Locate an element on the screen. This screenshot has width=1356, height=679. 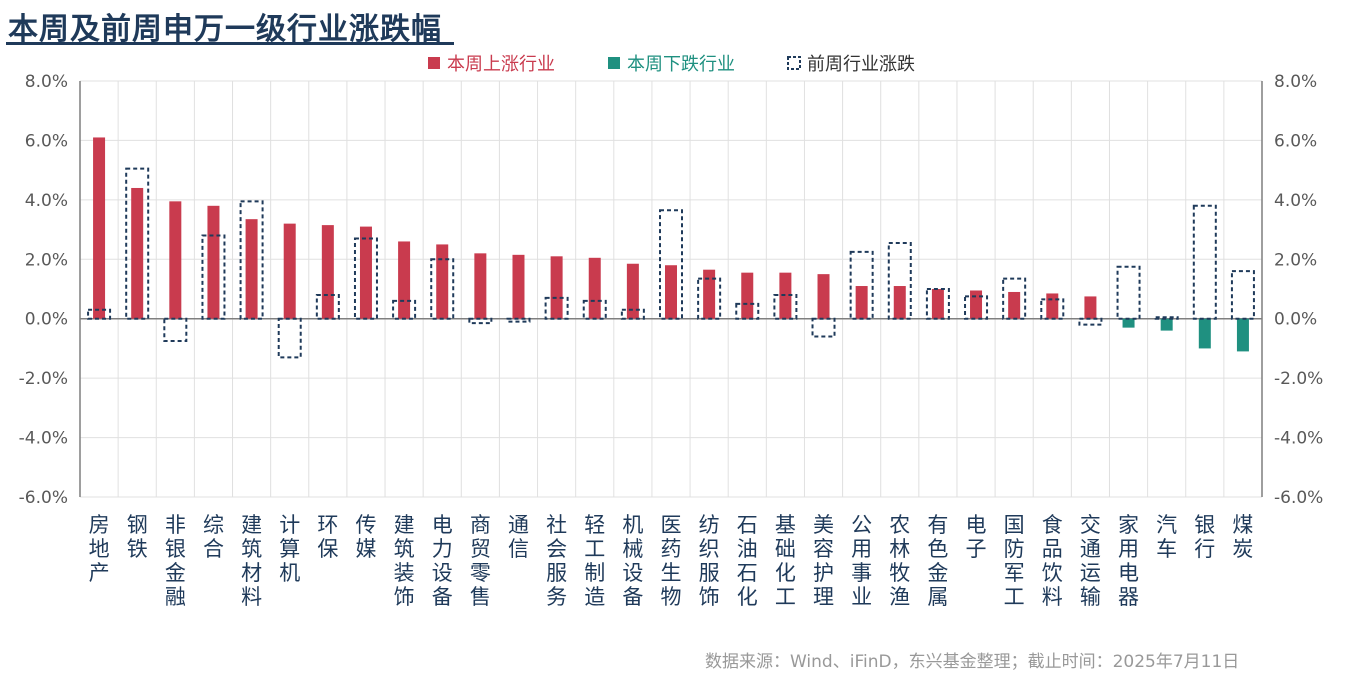
legend-label: 本周下跌行业 is located at coordinates (681, 64).